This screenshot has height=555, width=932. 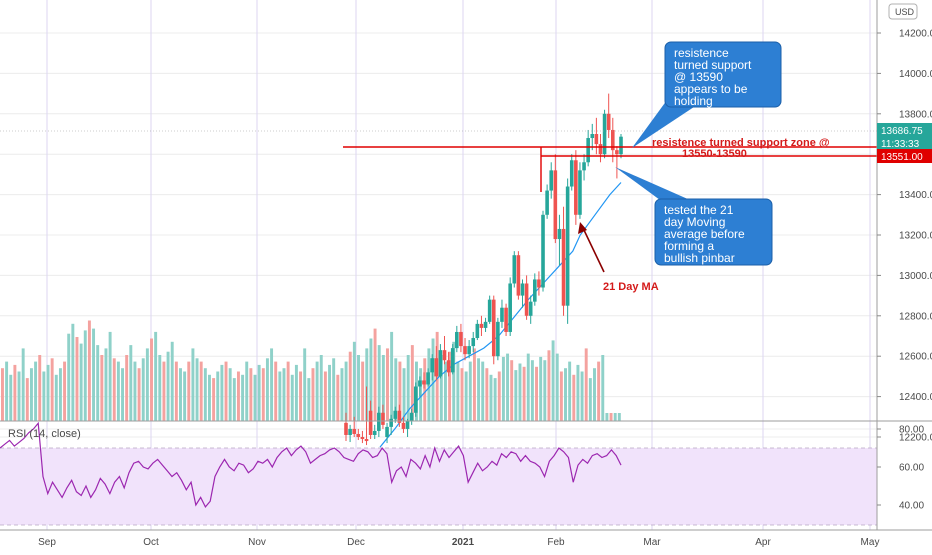 What do you see at coordinates (458, 542) in the screenshot?
I see `time-axis: Sep Oct Nov Dec 2021 Feb Mar Apr May` at bounding box center [458, 542].